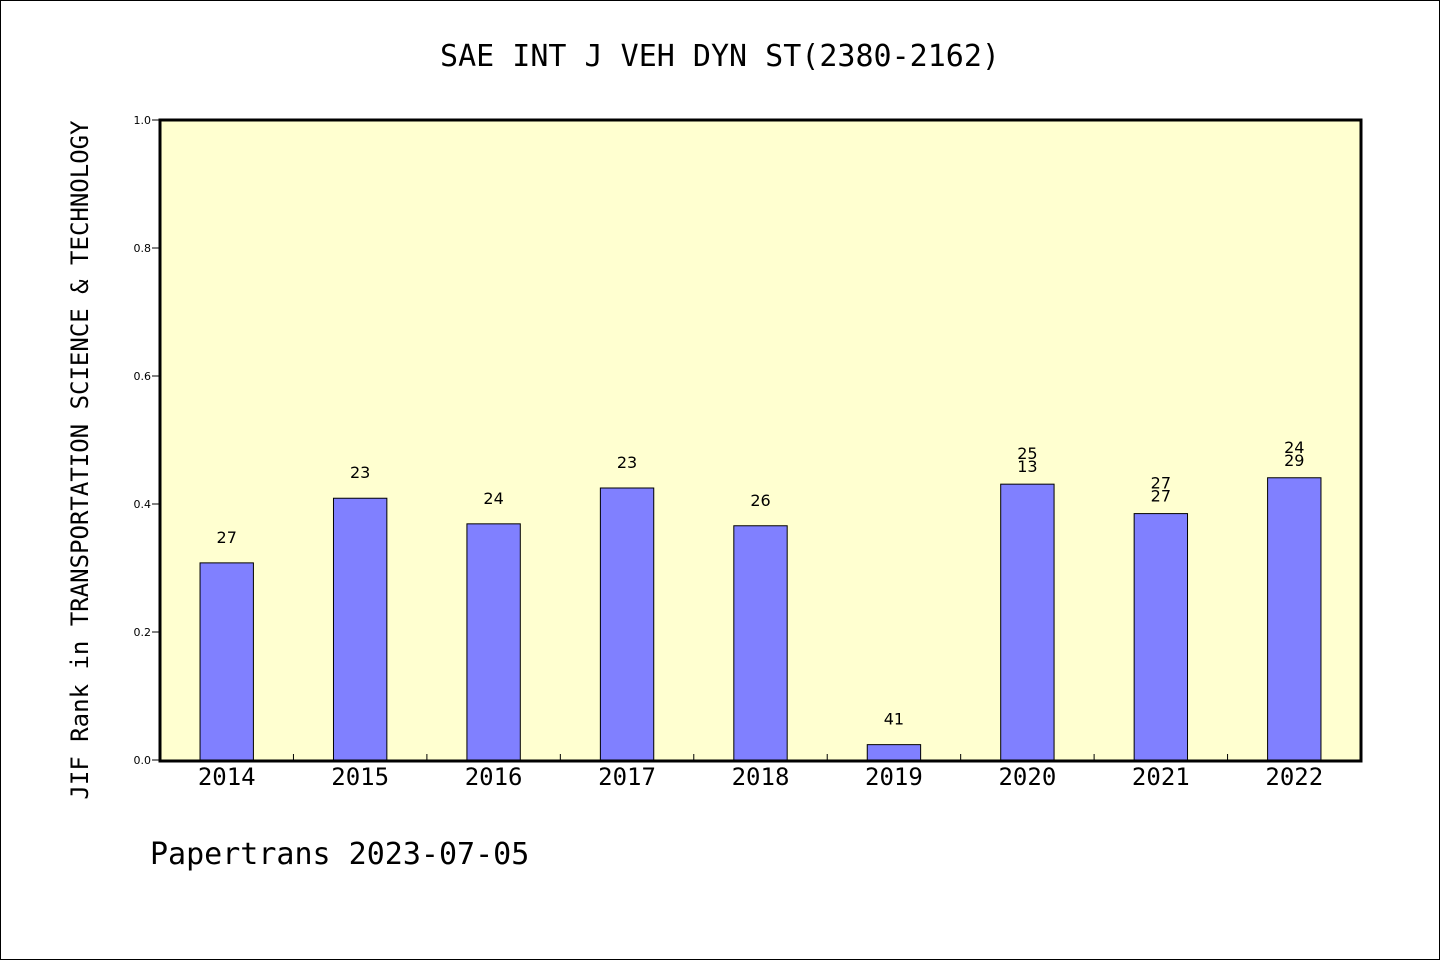 Image resolution: width=1440 pixels, height=960 pixels. I want to click on x-axis-ticks: 2014 2015 2016 2017 2018 2019 2020 2021 2022, so click(760, 772).